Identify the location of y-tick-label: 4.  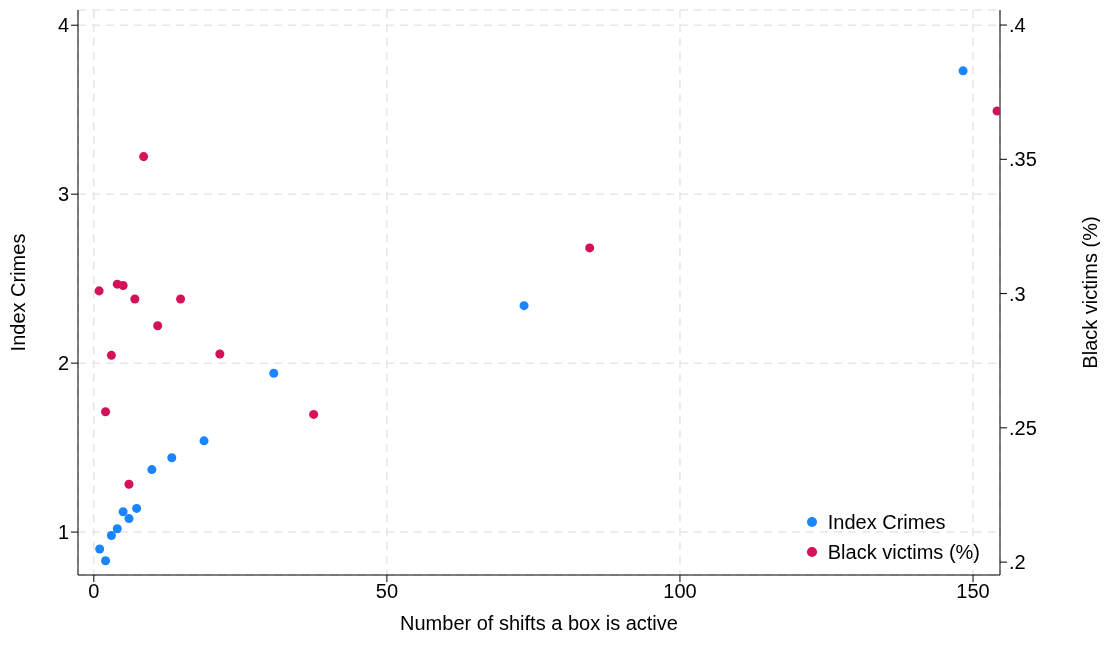
(63, 25).